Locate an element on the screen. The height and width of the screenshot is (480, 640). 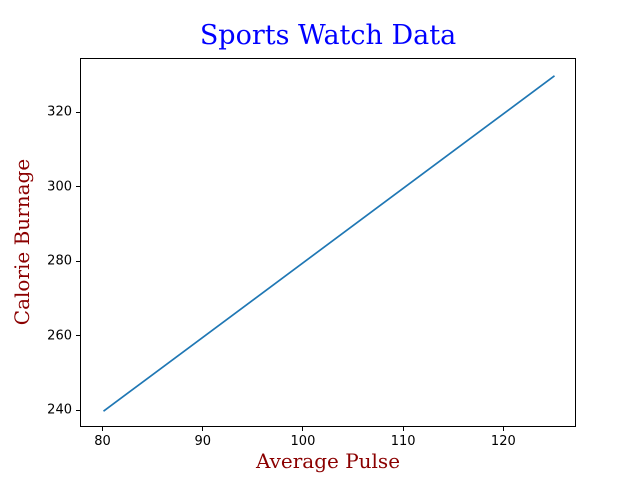
x-tick-label: 100 is located at coordinates (303, 441).